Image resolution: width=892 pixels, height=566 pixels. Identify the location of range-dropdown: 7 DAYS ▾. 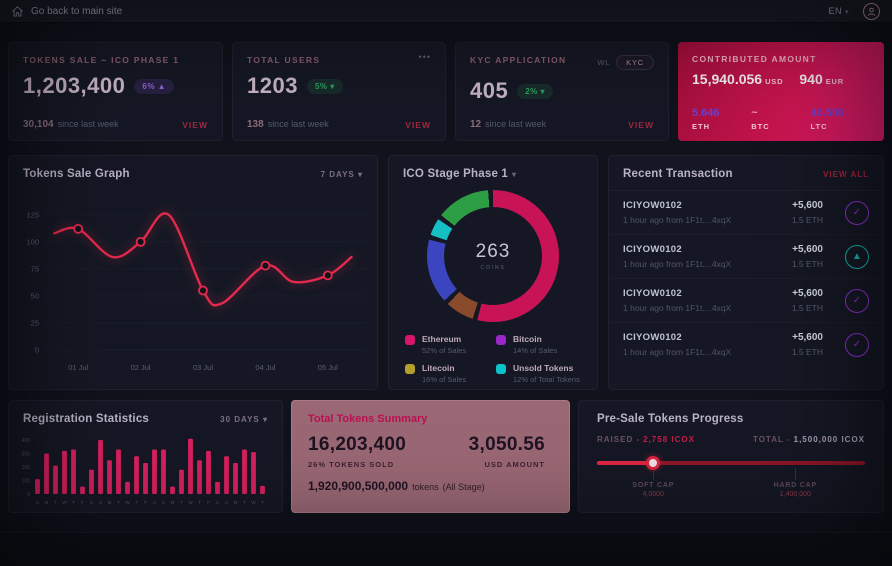
(341, 174).